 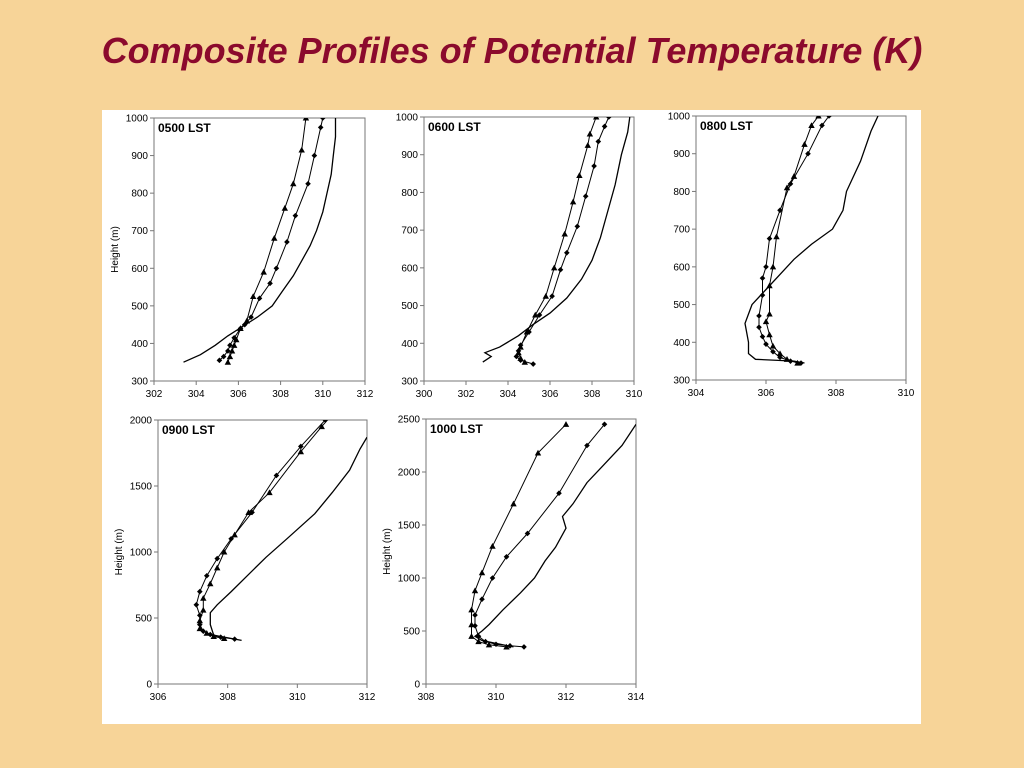 What do you see at coordinates (387, 551) in the screenshot?
I see `y-axis-title: Height (m)` at bounding box center [387, 551].